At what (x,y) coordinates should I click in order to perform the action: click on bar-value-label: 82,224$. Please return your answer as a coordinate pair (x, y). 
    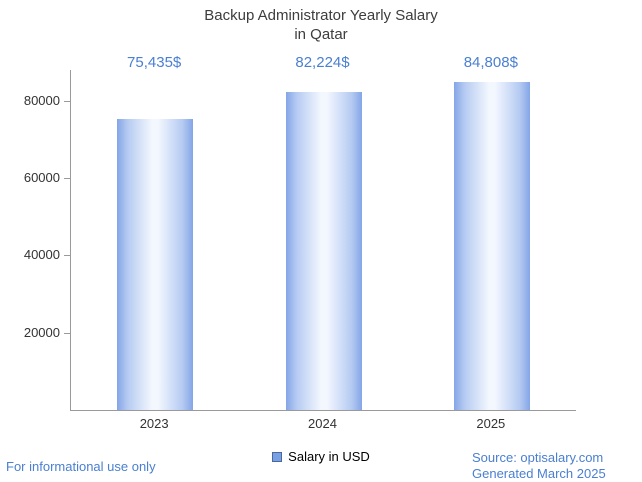
    Looking at the image, I should click on (322, 62).